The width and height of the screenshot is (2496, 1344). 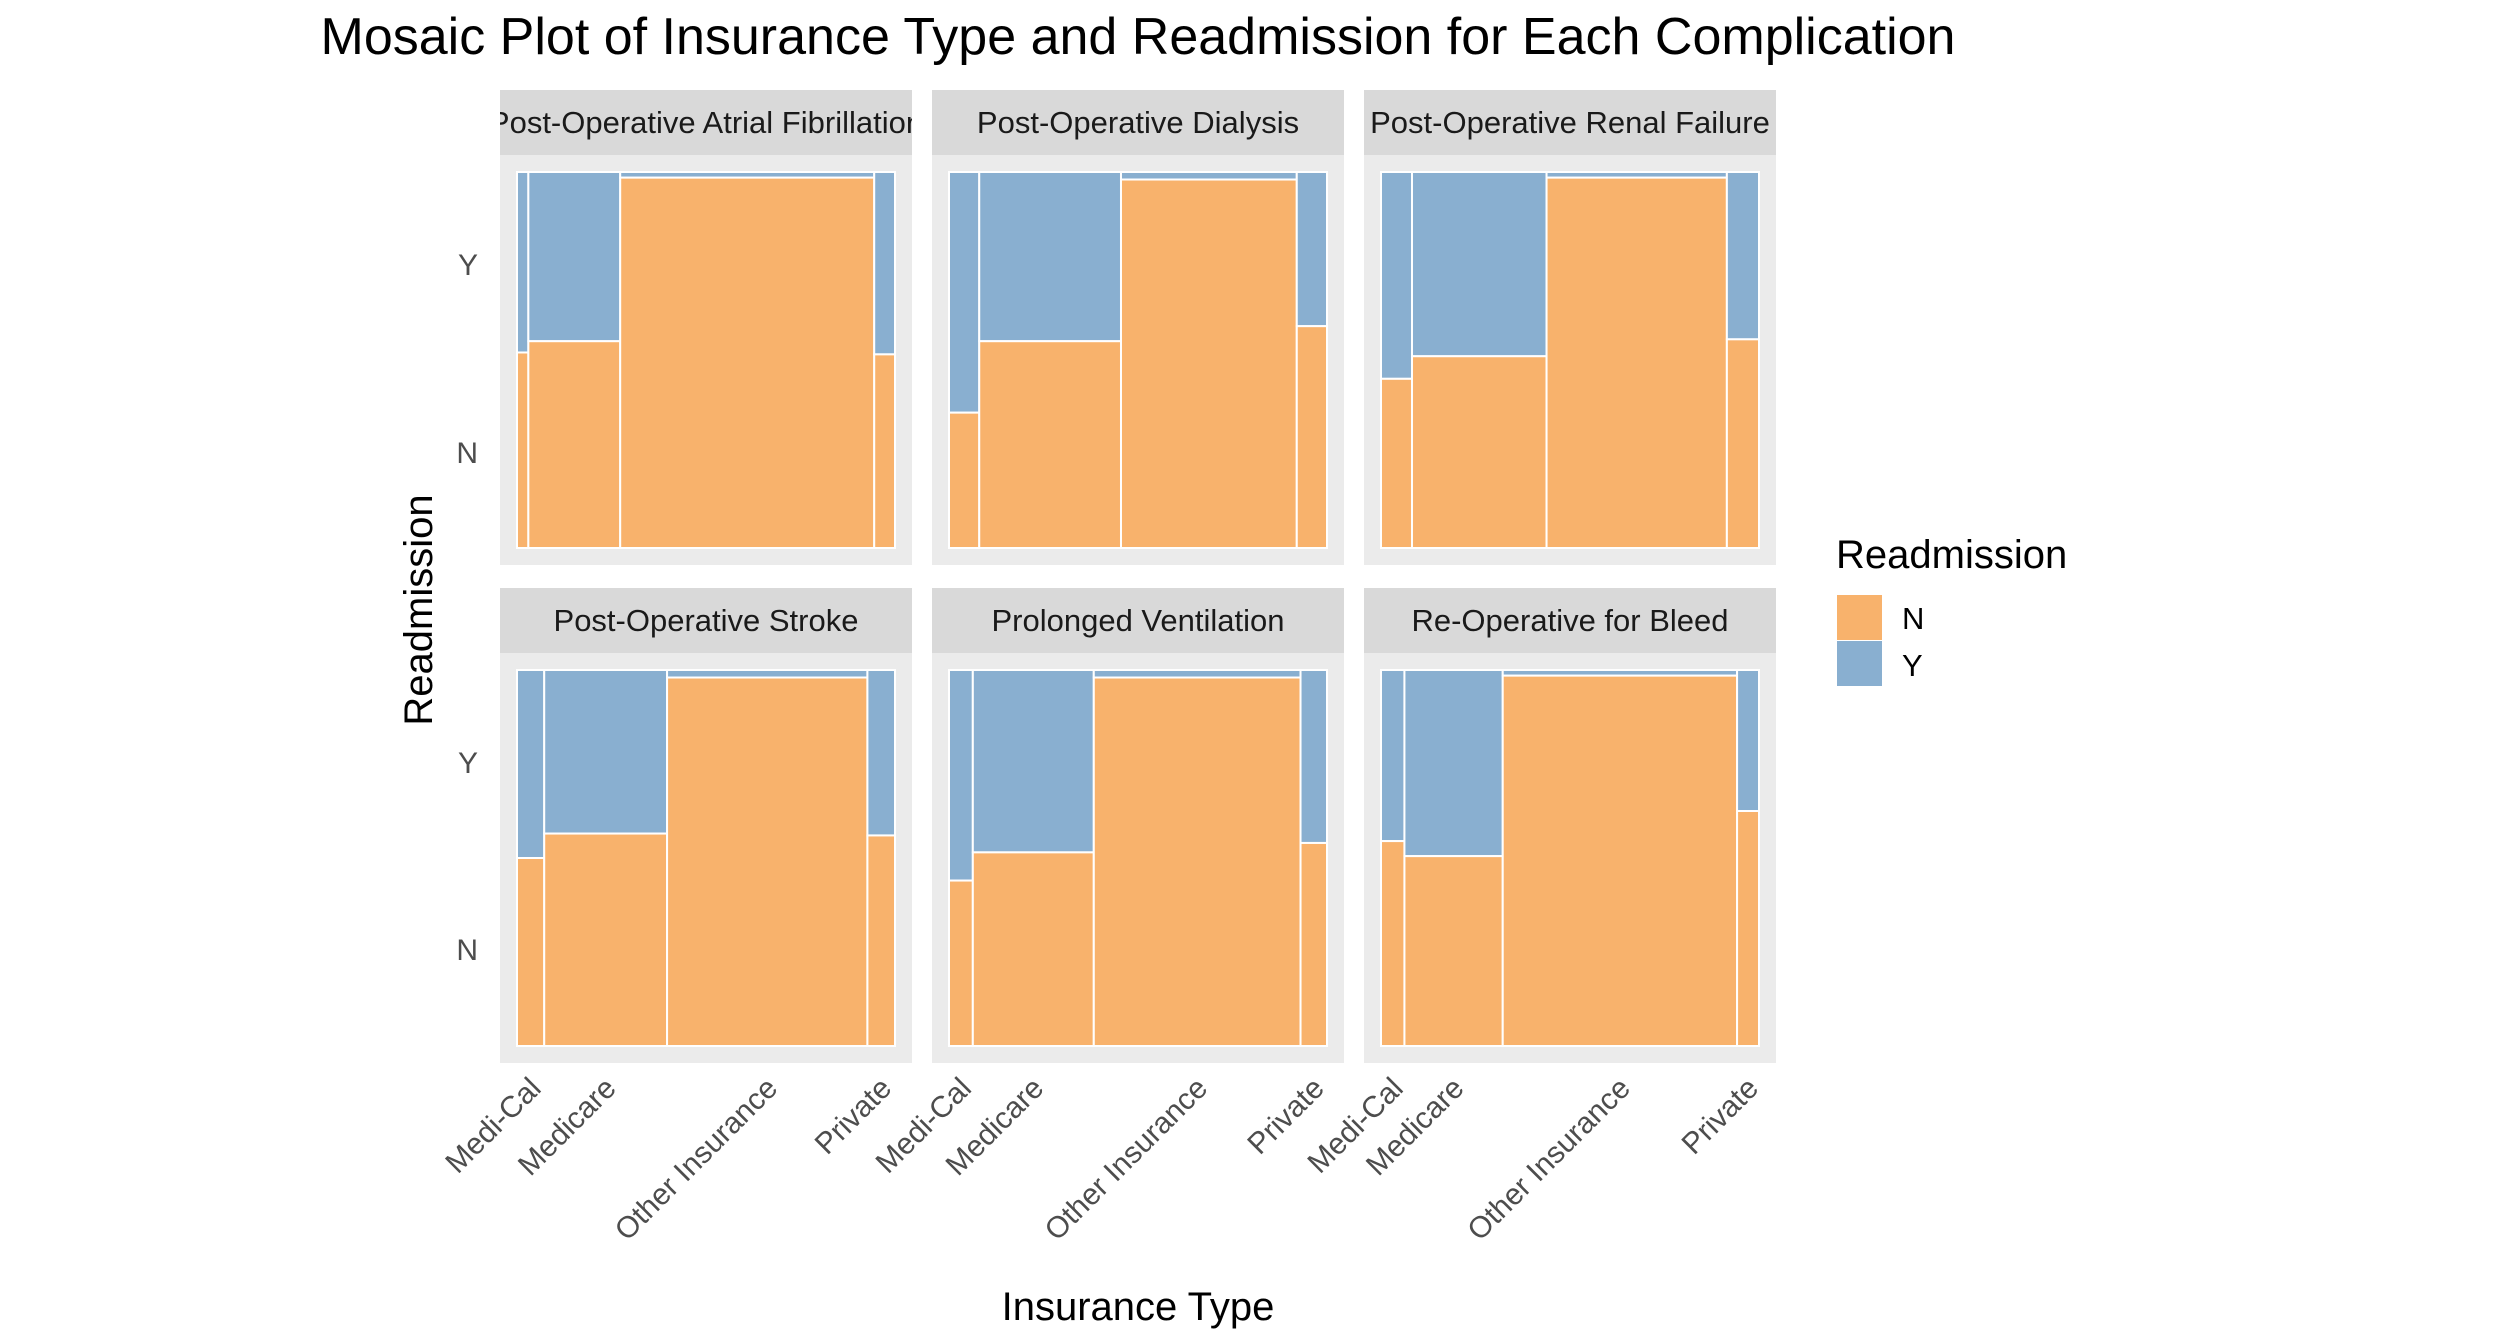 I want to click on y-tick-label-y-top: Y, so click(x=468, y=265).